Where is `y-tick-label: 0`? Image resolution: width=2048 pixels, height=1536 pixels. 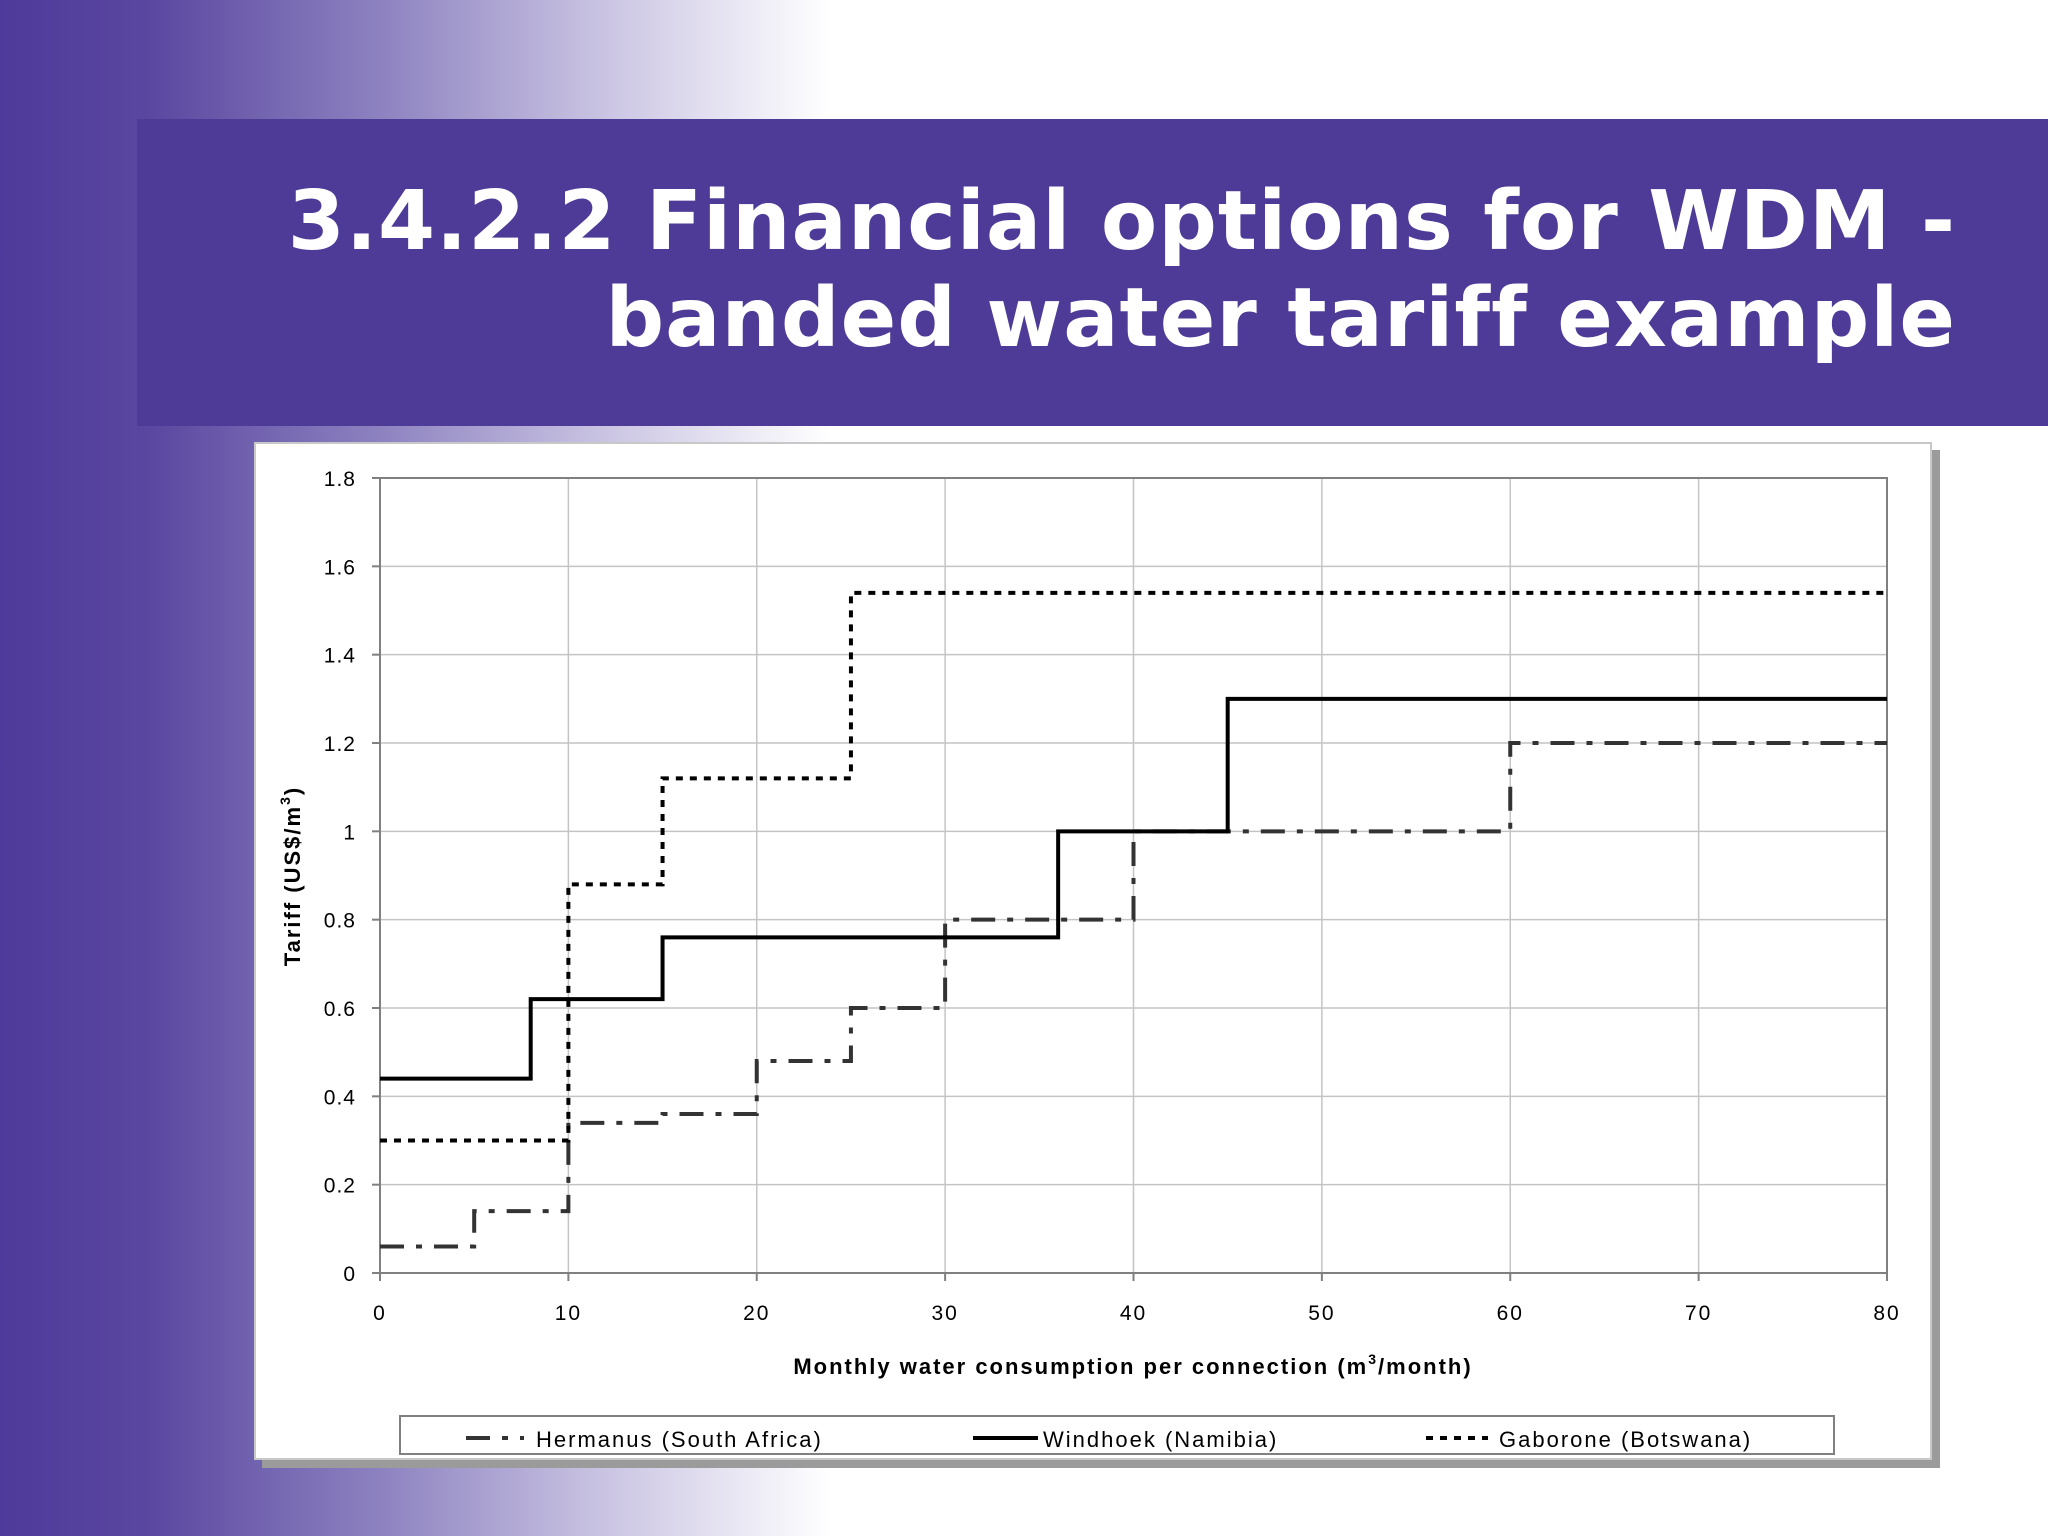
y-tick-label: 0 is located at coordinates (349, 1274).